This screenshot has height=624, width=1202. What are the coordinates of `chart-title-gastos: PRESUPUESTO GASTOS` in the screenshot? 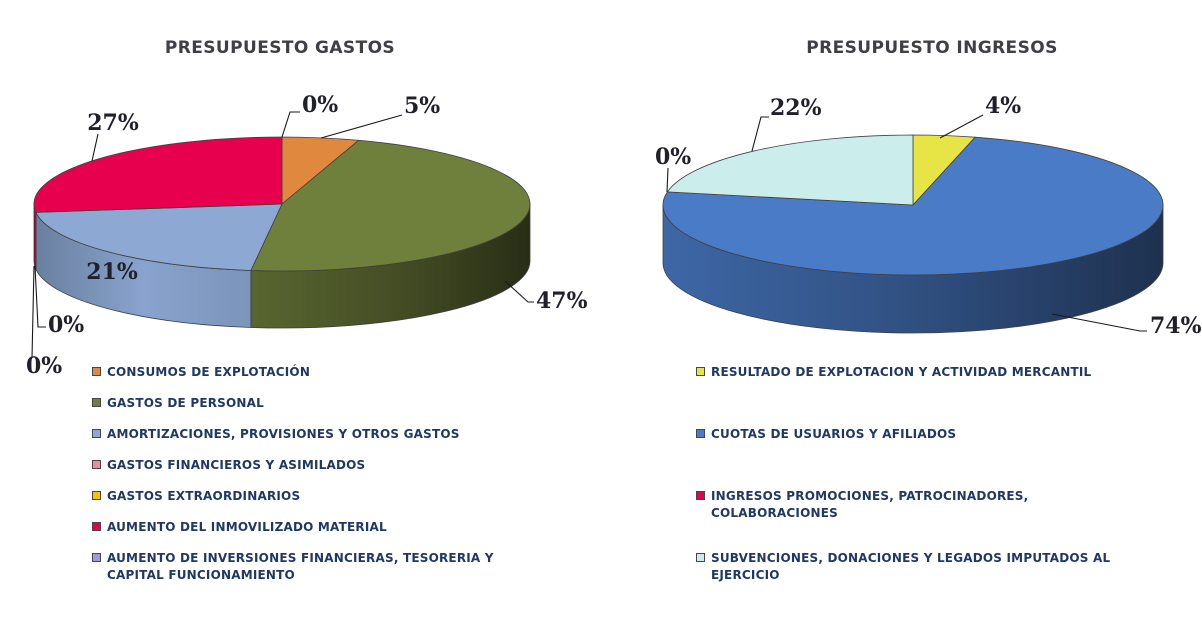 It's located at (280, 48).